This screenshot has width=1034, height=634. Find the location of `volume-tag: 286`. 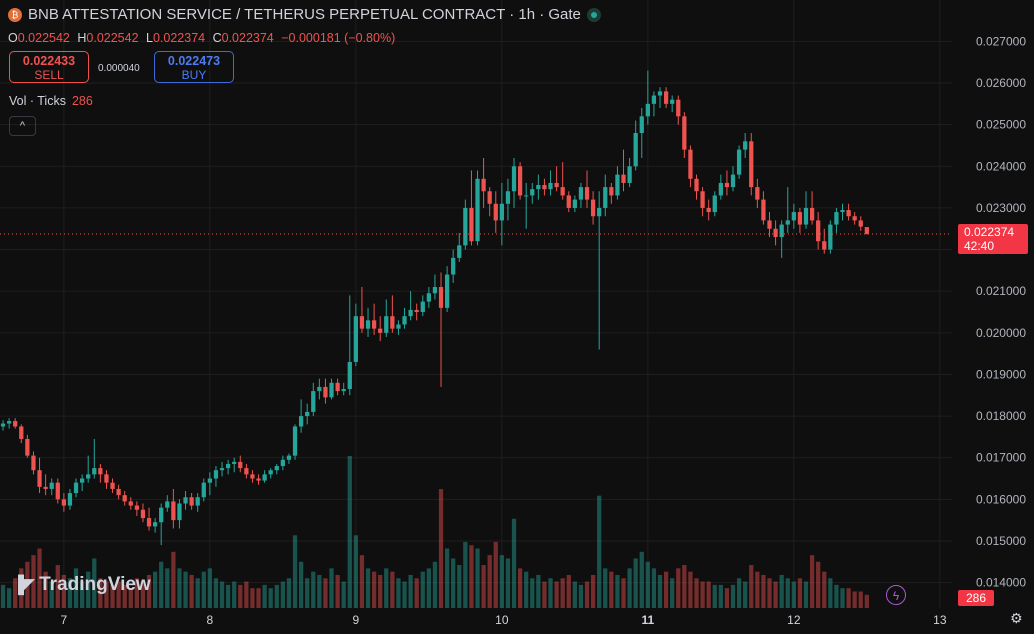

volume-tag: 286 is located at coordinates (976, 598).